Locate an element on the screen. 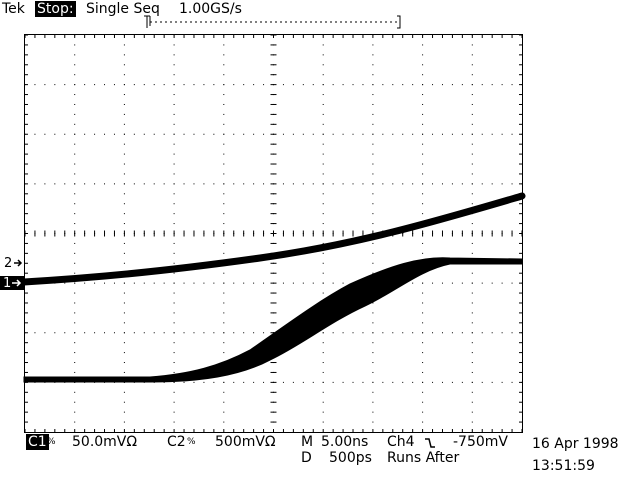  ch2-marker is located at coordinates (18, 263).